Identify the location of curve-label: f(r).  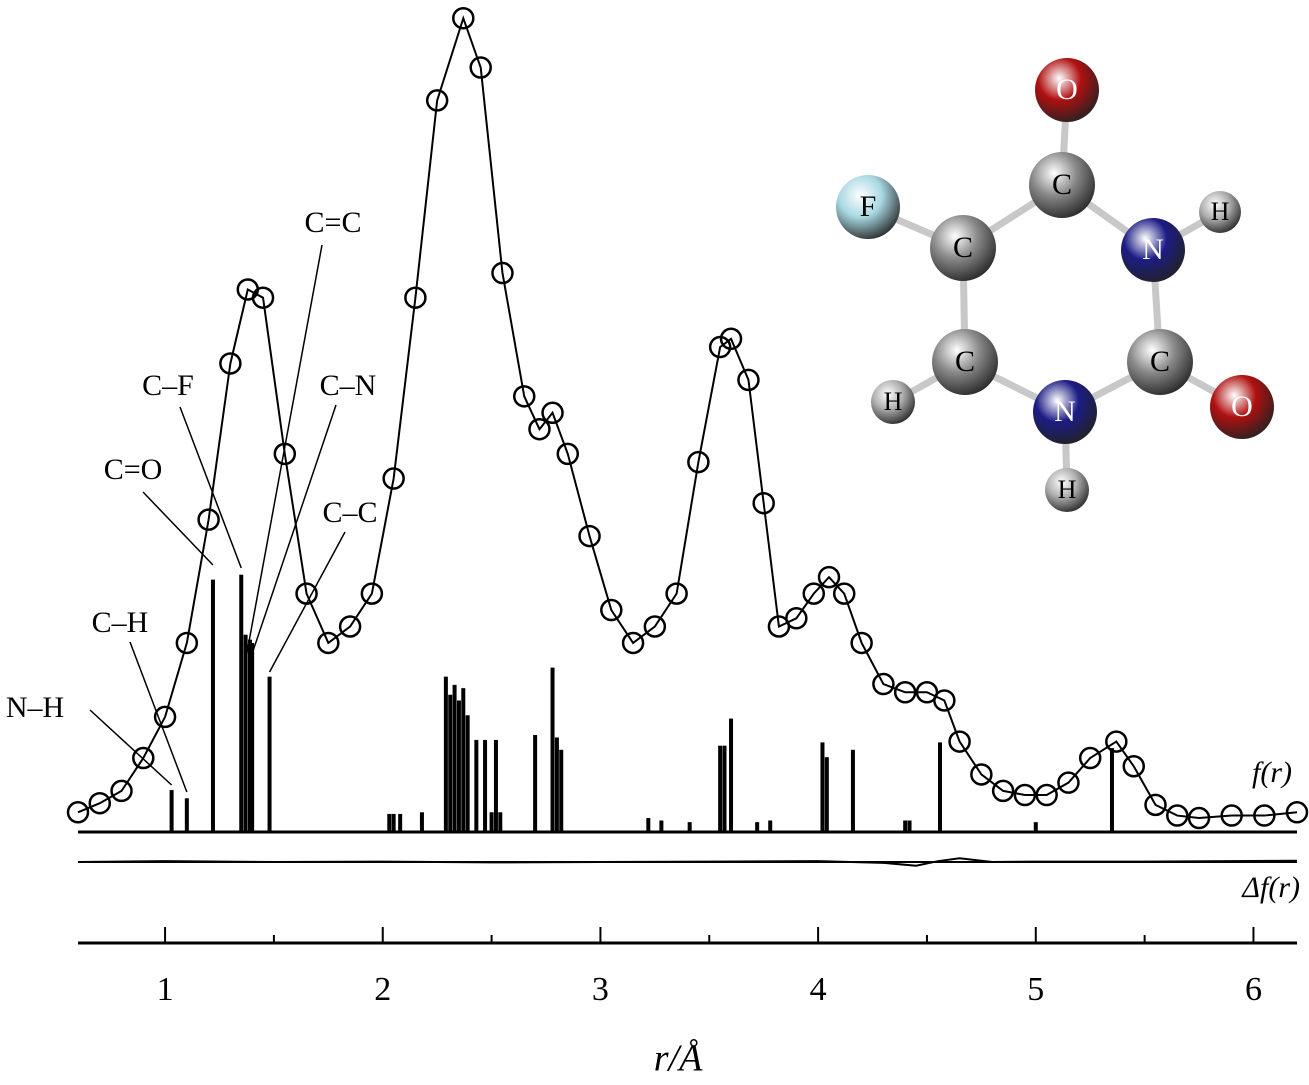
(1272, 772).